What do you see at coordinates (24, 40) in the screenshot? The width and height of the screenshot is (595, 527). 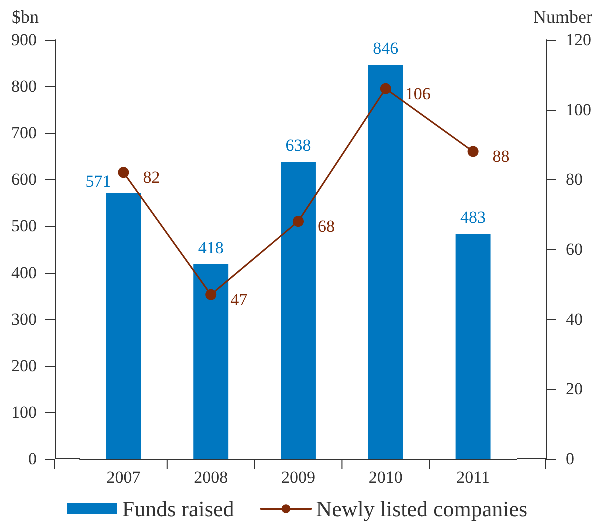 I see `y-tick-label: 900` at bounding box center [24, 40].